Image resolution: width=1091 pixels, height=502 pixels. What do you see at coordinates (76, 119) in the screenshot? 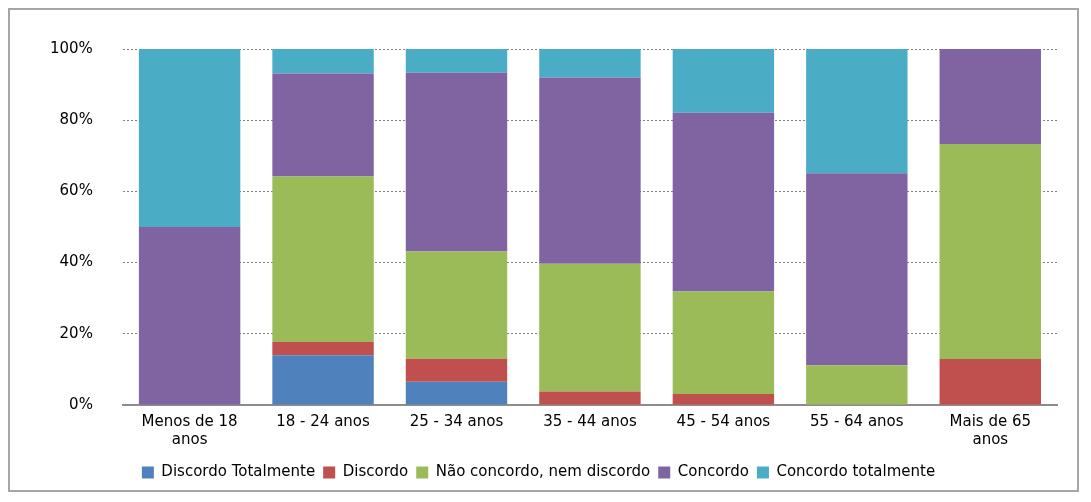
I see `y-tick-label: 80%` at bounding box center [76, 119].